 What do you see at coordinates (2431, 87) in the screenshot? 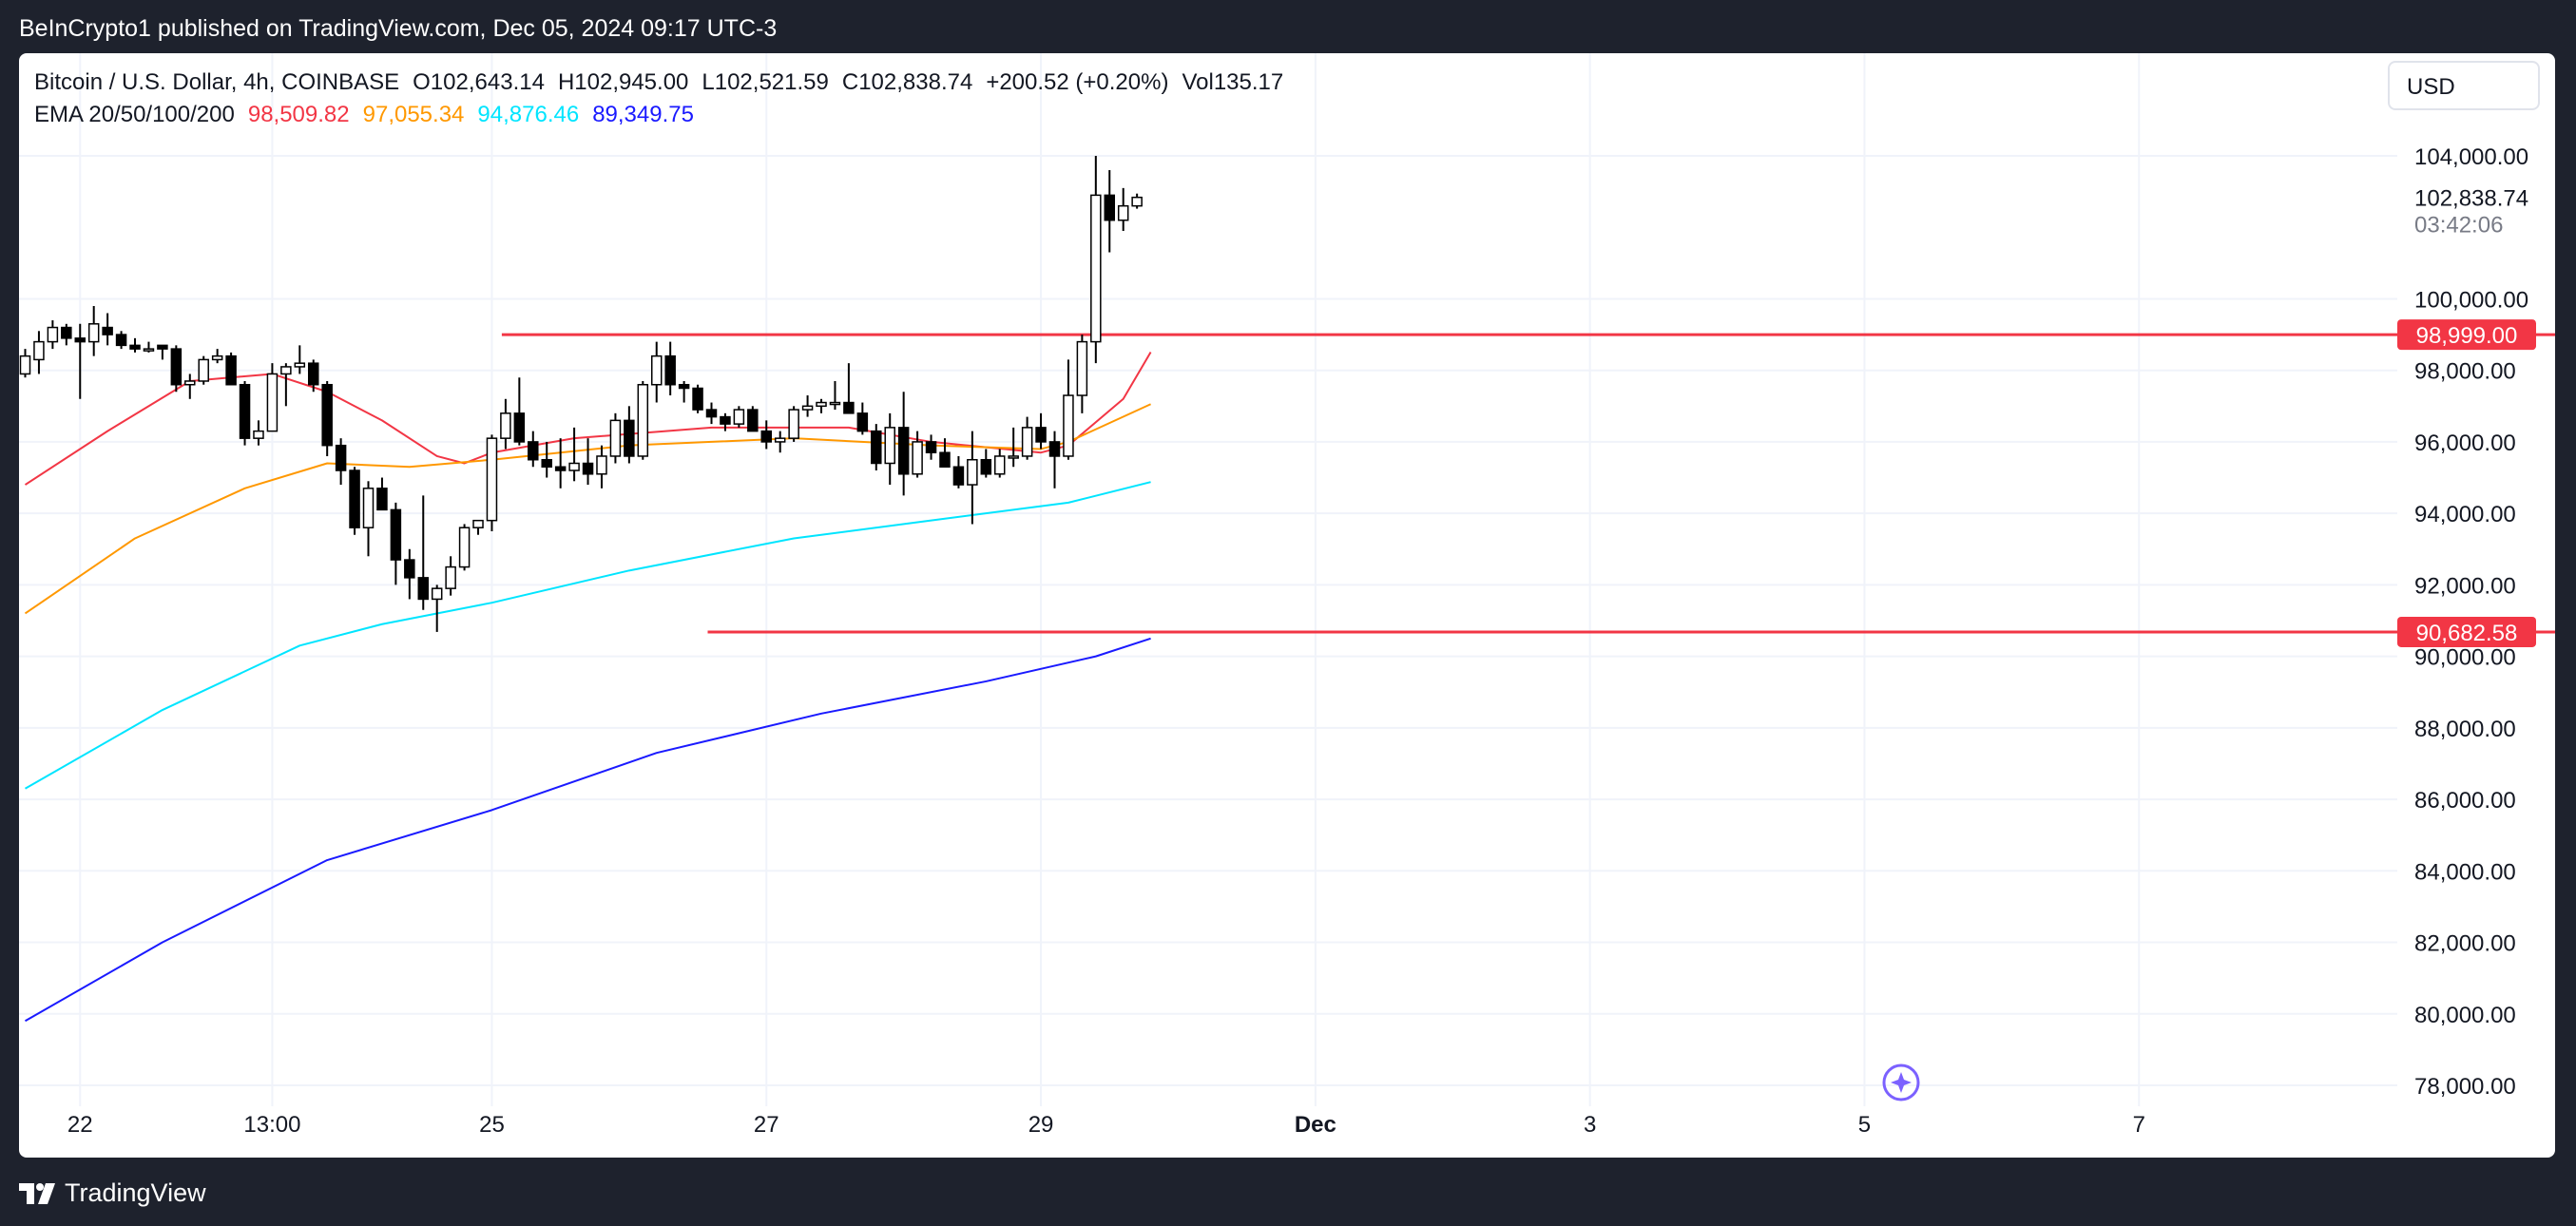
I see `currency-label: USD` at bounding box center [2431, 87].